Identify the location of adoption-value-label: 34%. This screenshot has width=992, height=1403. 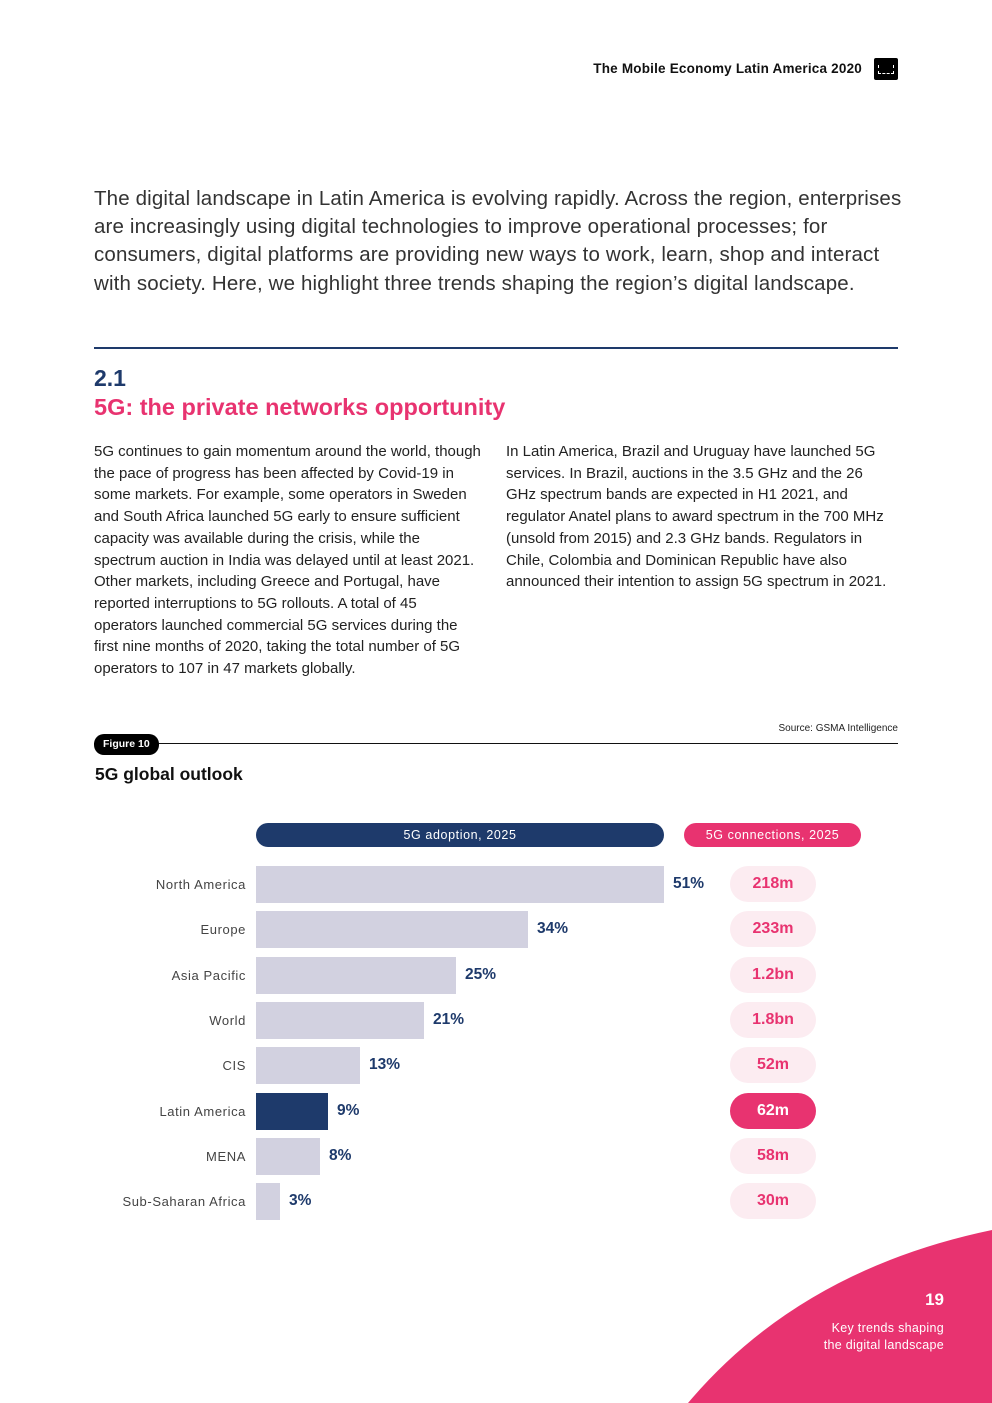
(553, 928).